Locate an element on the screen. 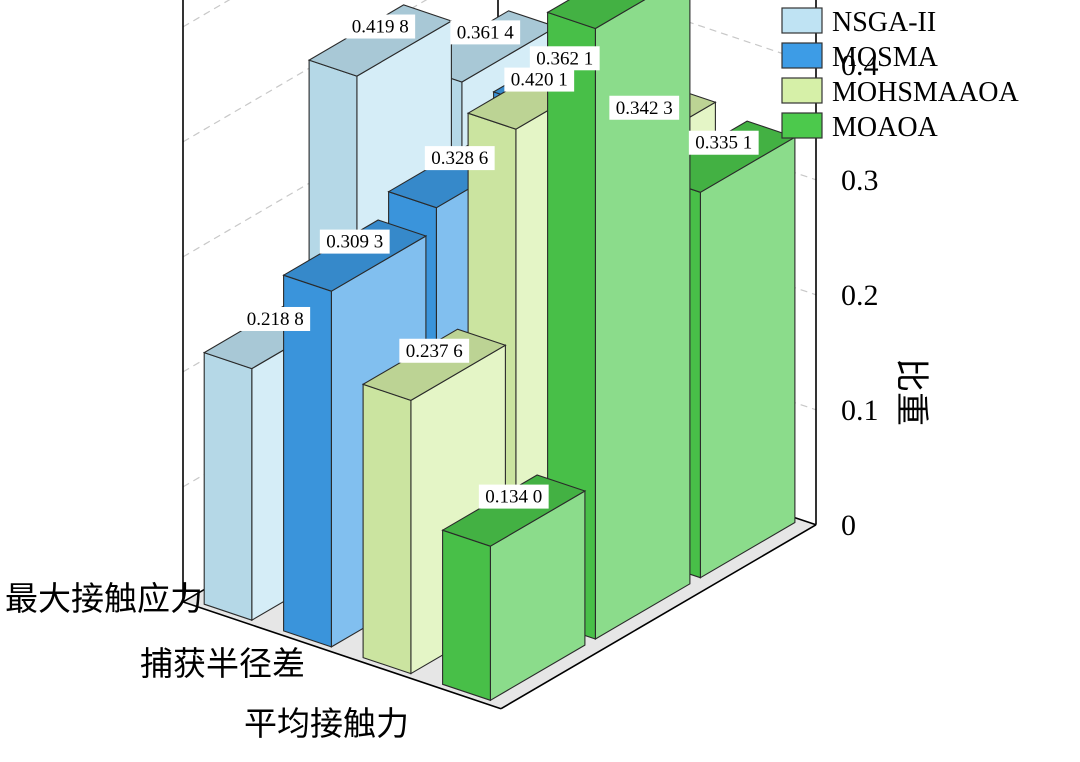  legend-item-mohsmaaoa: MOHSMAAOA is located at coordinates (900, 92).